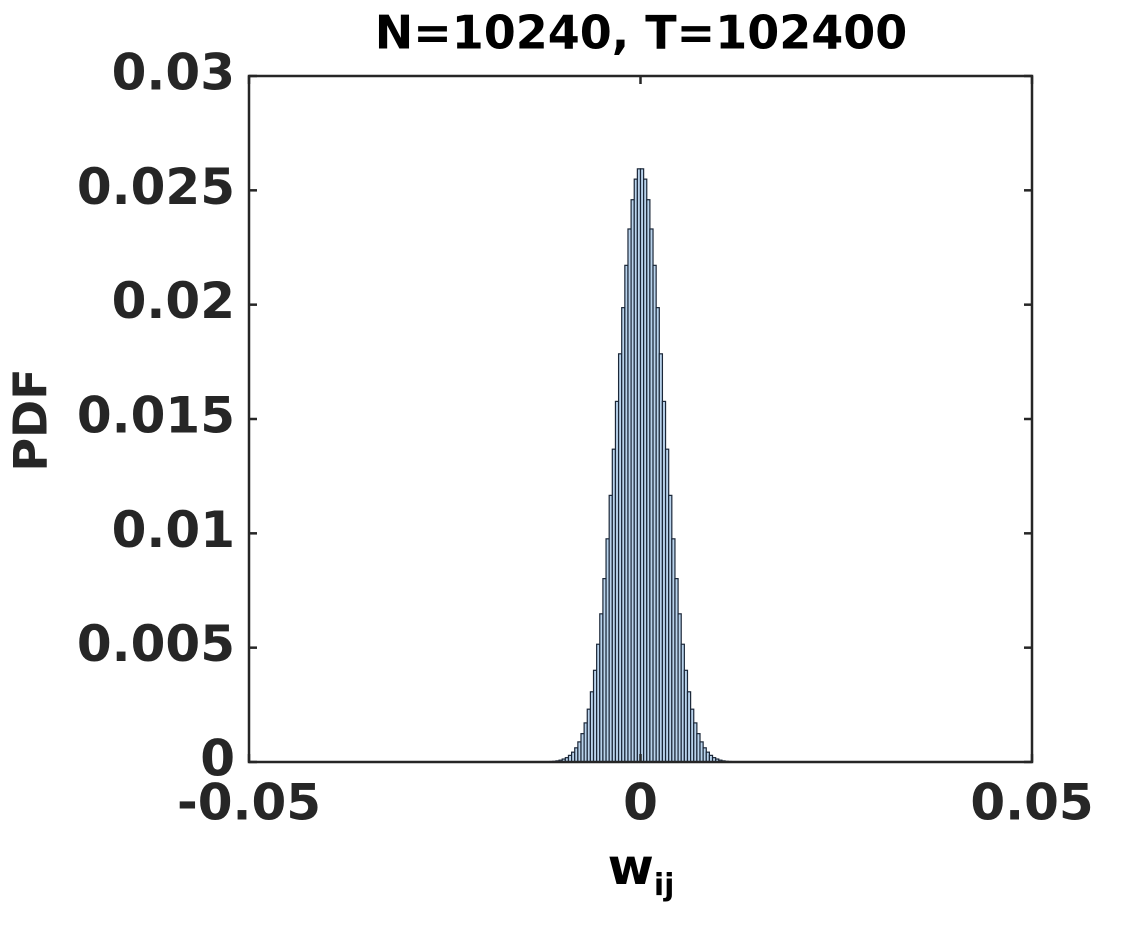 The image size is (1141, 927). Describe the element at coordinates (156, 187) in the screenshot. I see `y-tick-label: 0.025` at that location.